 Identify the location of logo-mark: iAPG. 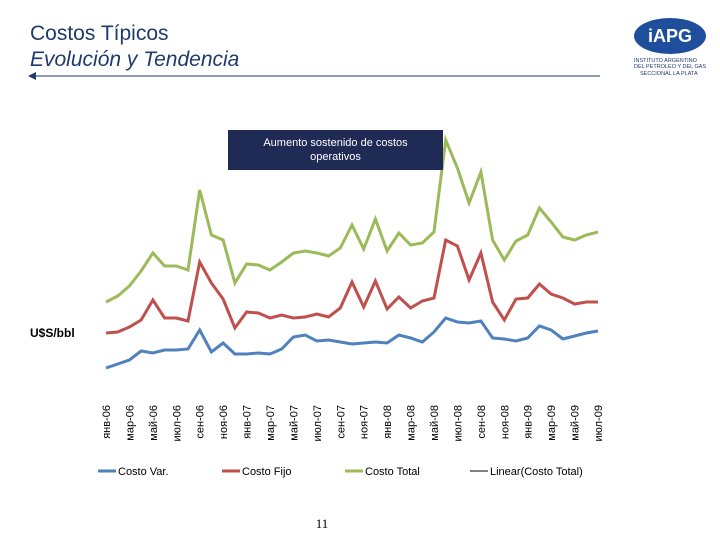
(670, 36).